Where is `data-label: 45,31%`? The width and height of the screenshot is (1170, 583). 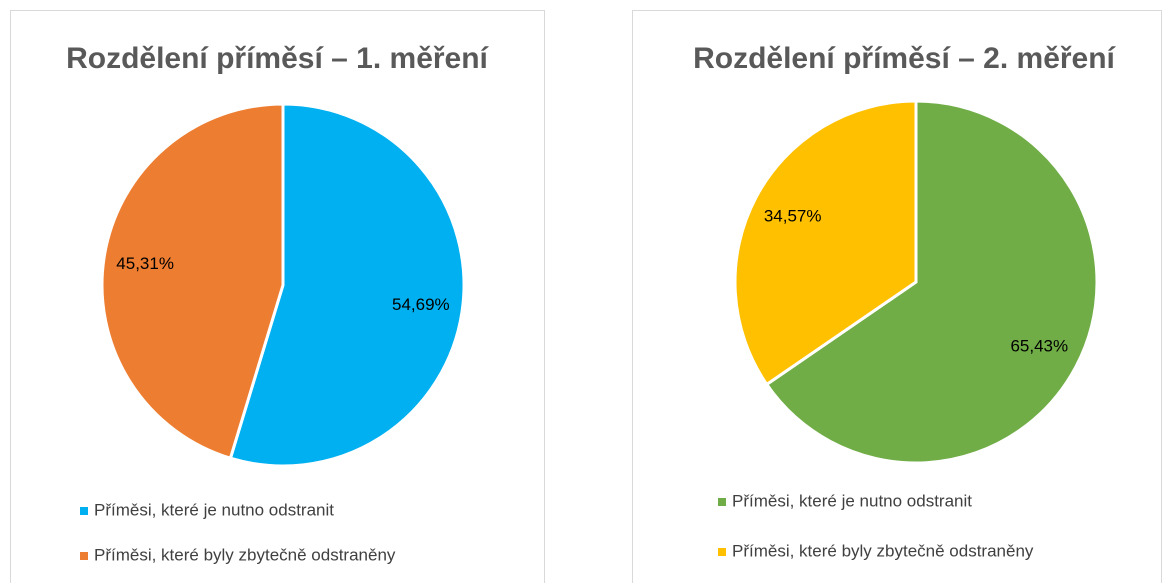
data-label: 45,31% is located at coordinates (145, 263).